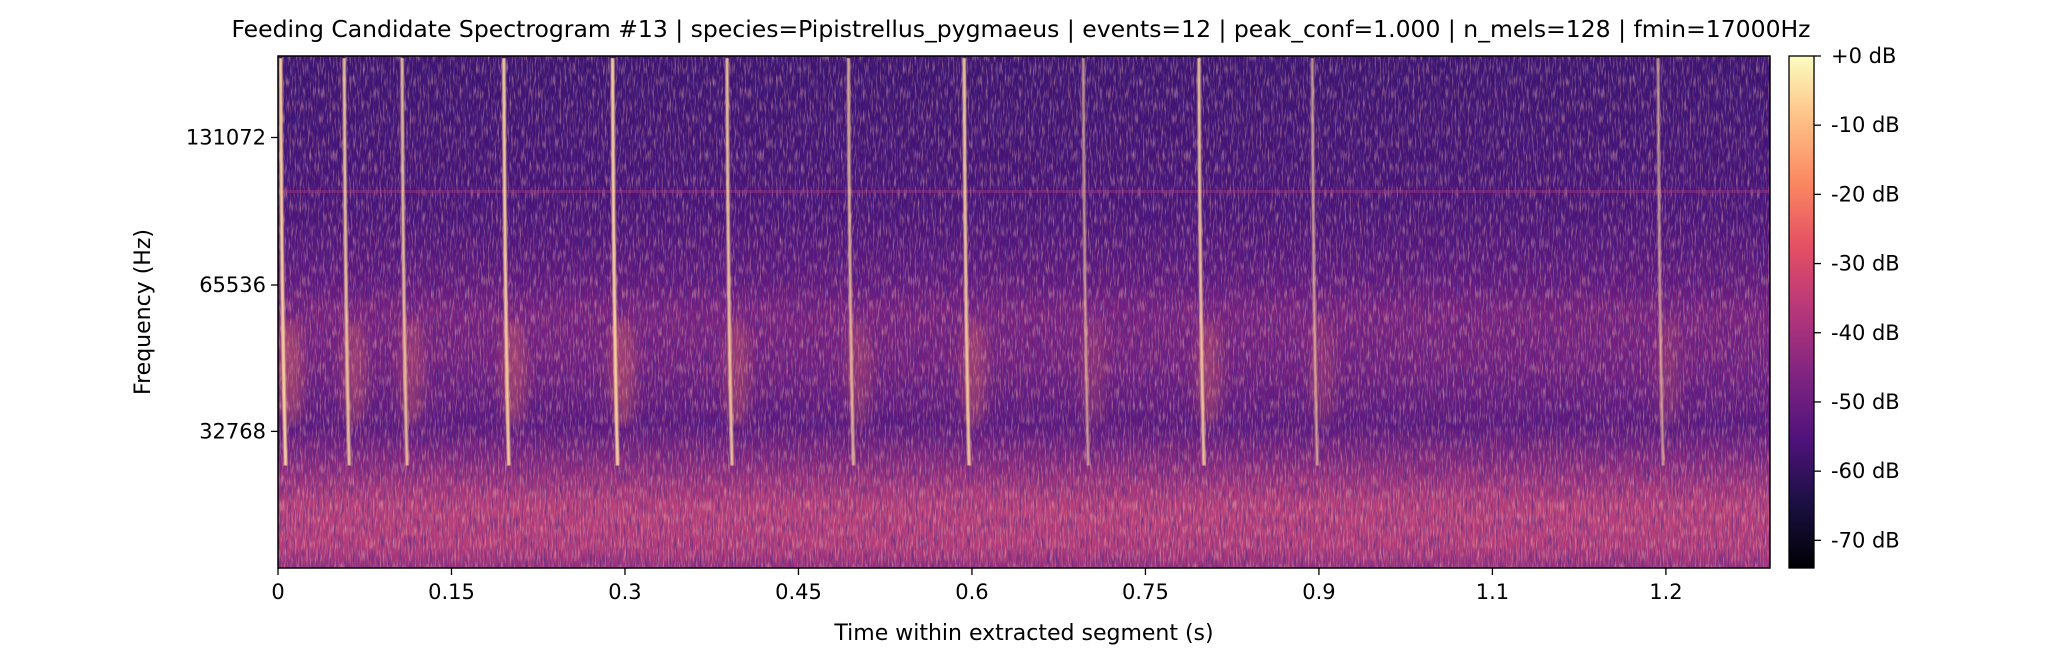 This screenshot has height=664, width=2048. Describe the element at coordinates (1865, 333) in the screenshot. I see `colorbar-tick-label: -40 dB` at that location.